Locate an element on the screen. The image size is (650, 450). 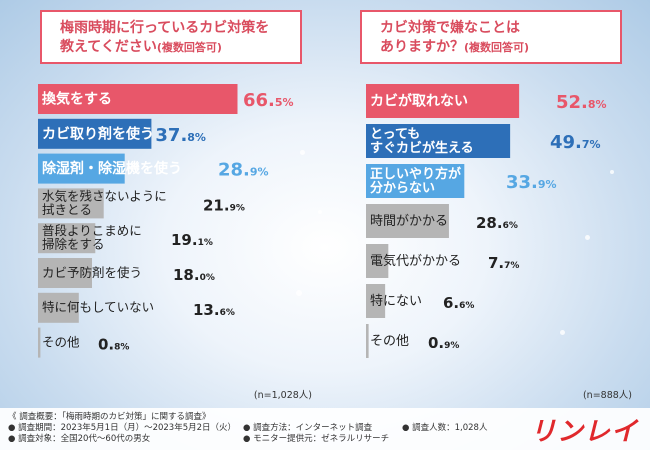
value-label-6: 18.0% is located at coordinates (194, 275).